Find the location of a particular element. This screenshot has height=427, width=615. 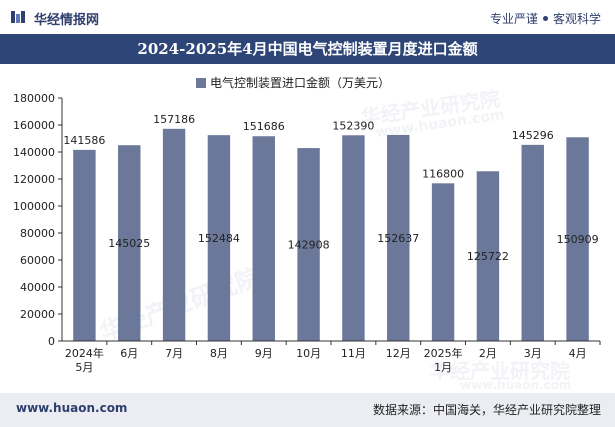

slogan: 专业严谨 客观科学 is located at coordinates (545, 18).